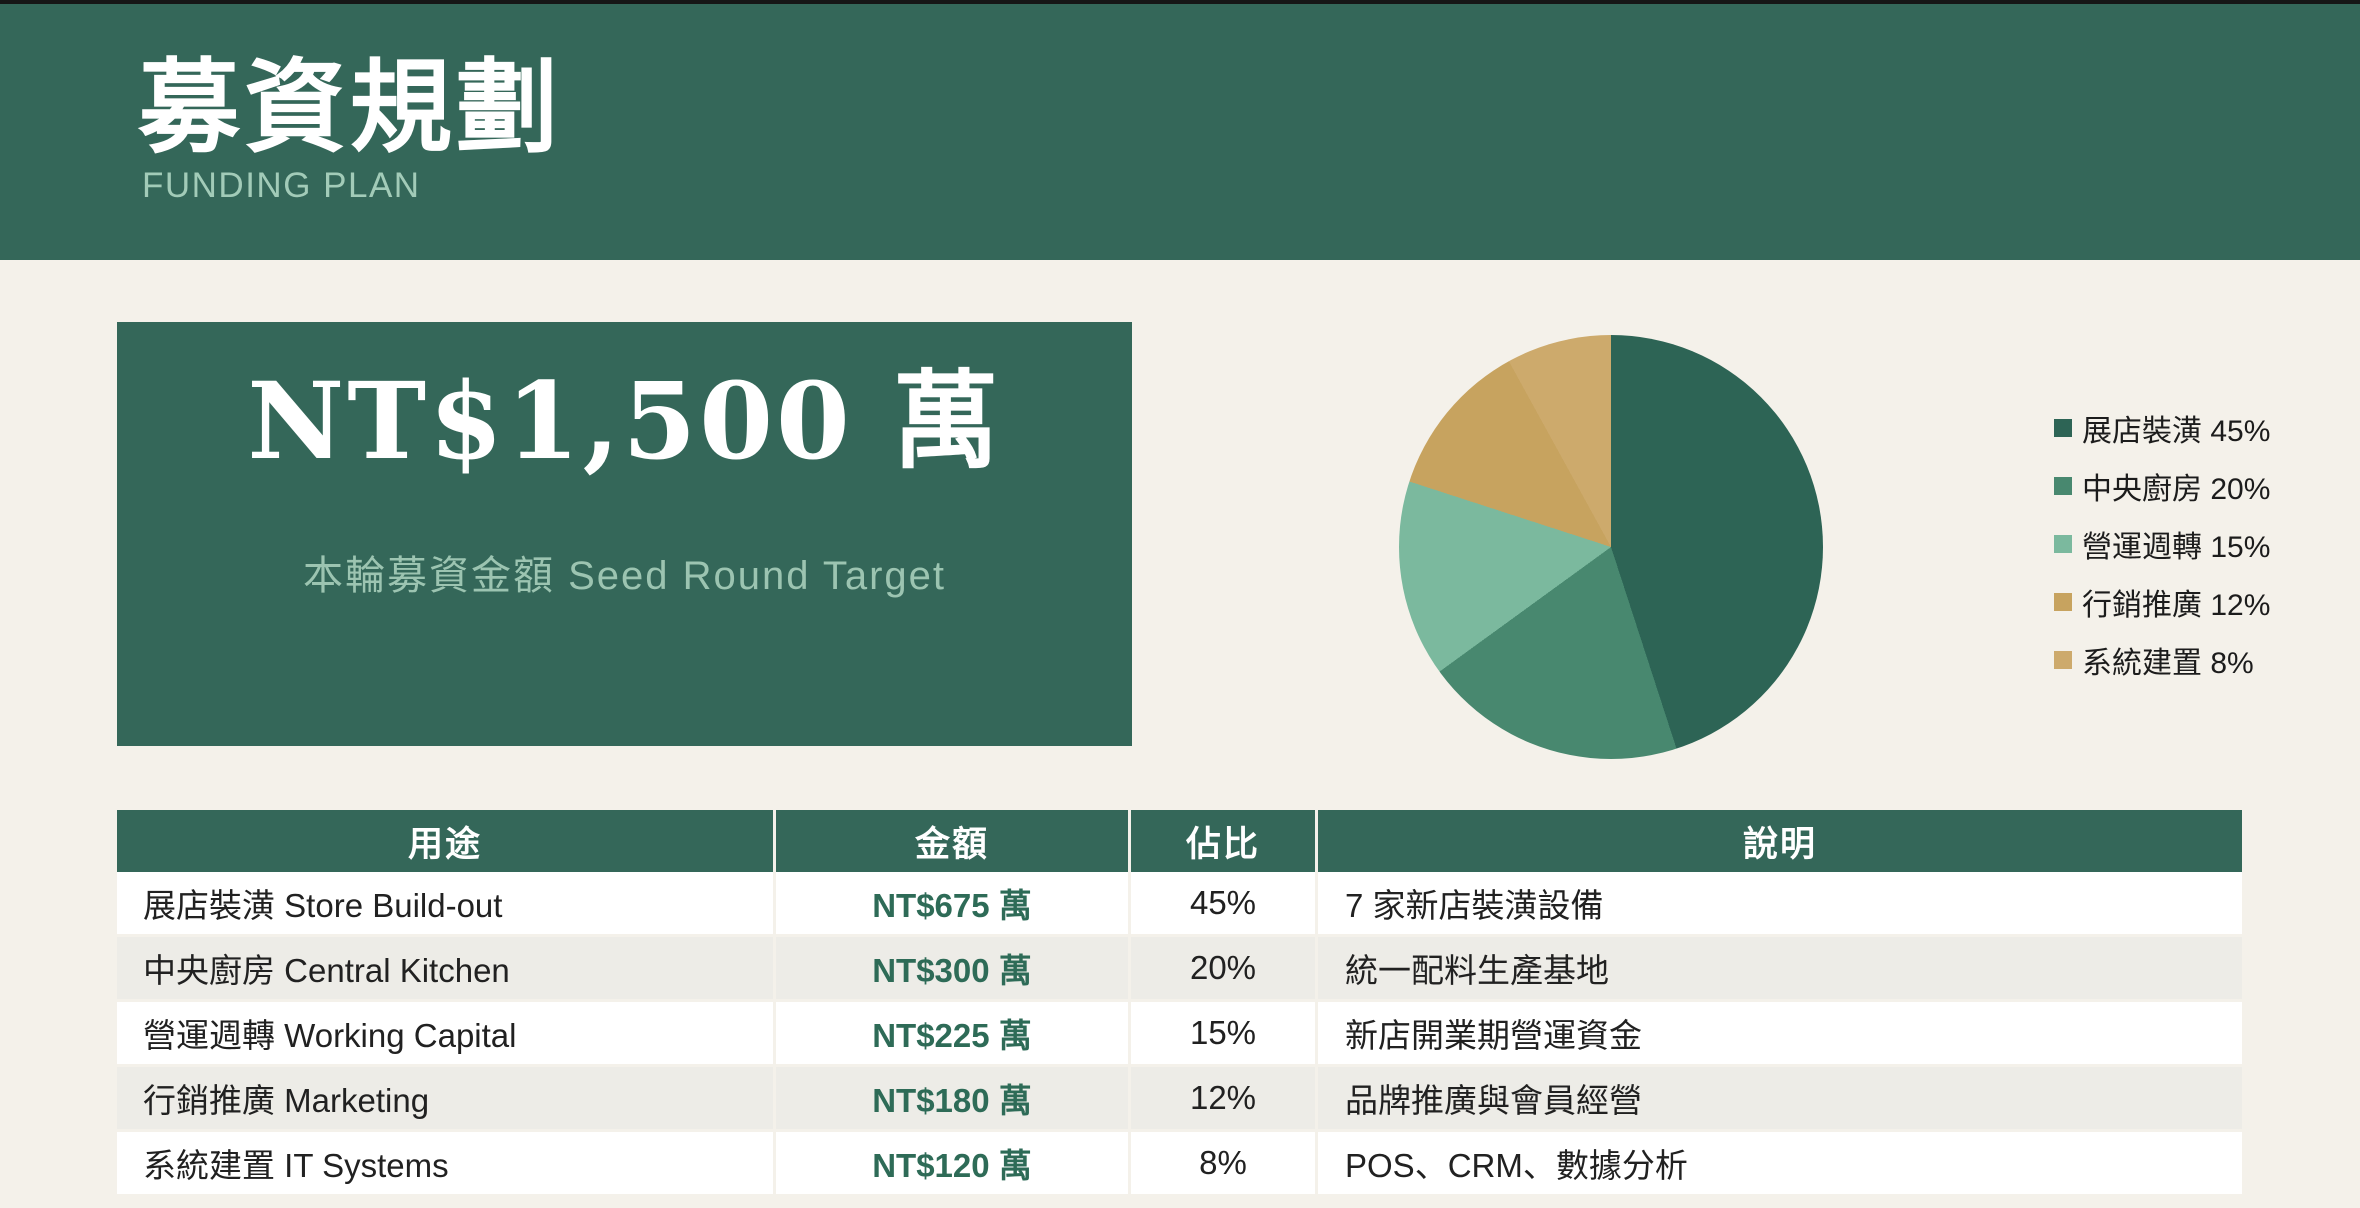 The width and height of the screenshot is (2360, 1208). I want to click on cell-note: 統一配料生產基地, so click(1780, 969).